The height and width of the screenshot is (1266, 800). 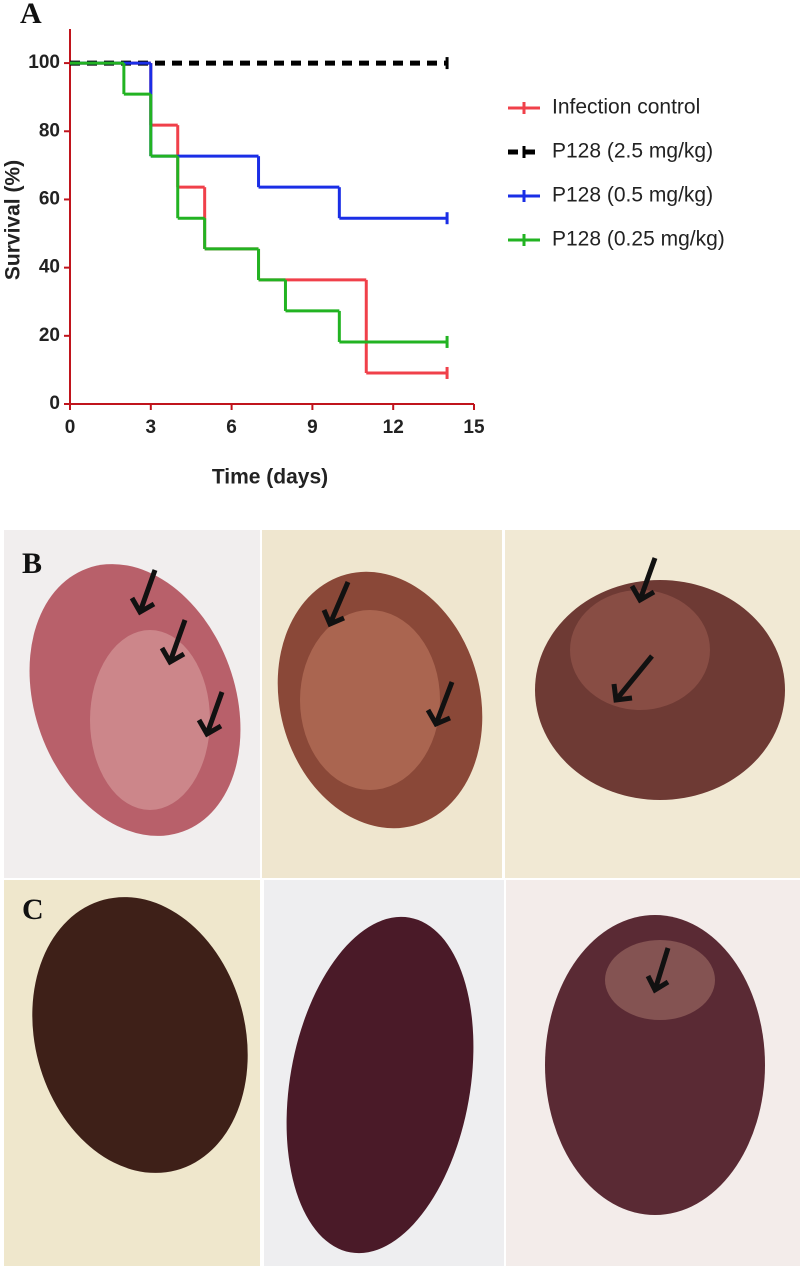 What do you see at coordinates (31, 15) in the screenshot?
I see `panel-label: A` at bounding box center [31, 15].